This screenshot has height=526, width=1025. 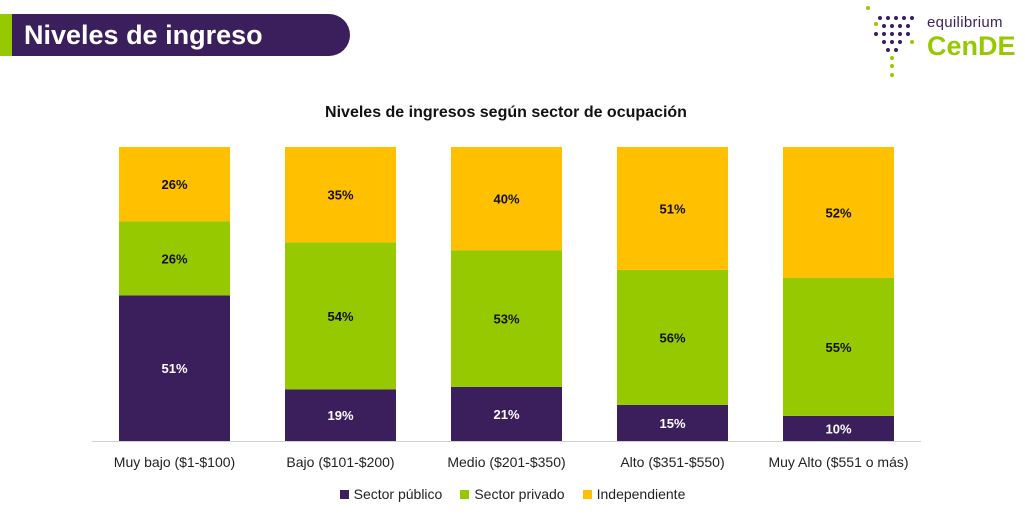 I want to click on data-label-privado-1: 54%, so click(x=340, y=316).